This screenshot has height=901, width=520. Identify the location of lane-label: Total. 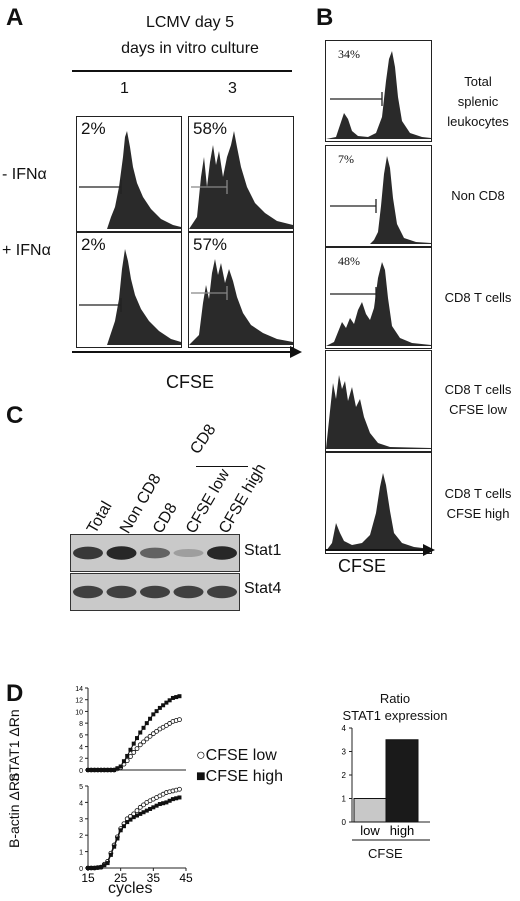
(100, 517).